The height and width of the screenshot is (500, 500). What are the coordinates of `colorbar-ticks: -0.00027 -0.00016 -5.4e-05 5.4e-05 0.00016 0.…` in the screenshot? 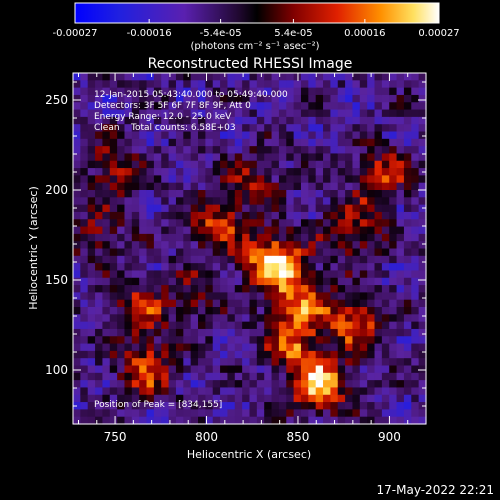 It's located at (256, 29).